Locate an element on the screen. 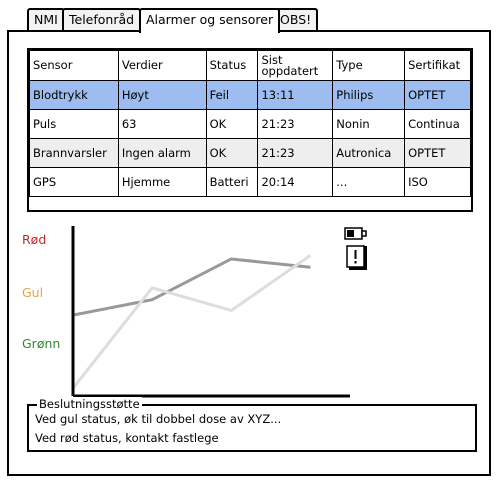 The width and height of the screenshot is (501, 488). table-cell: Brannvarsler is located at coordinates (74, 153).